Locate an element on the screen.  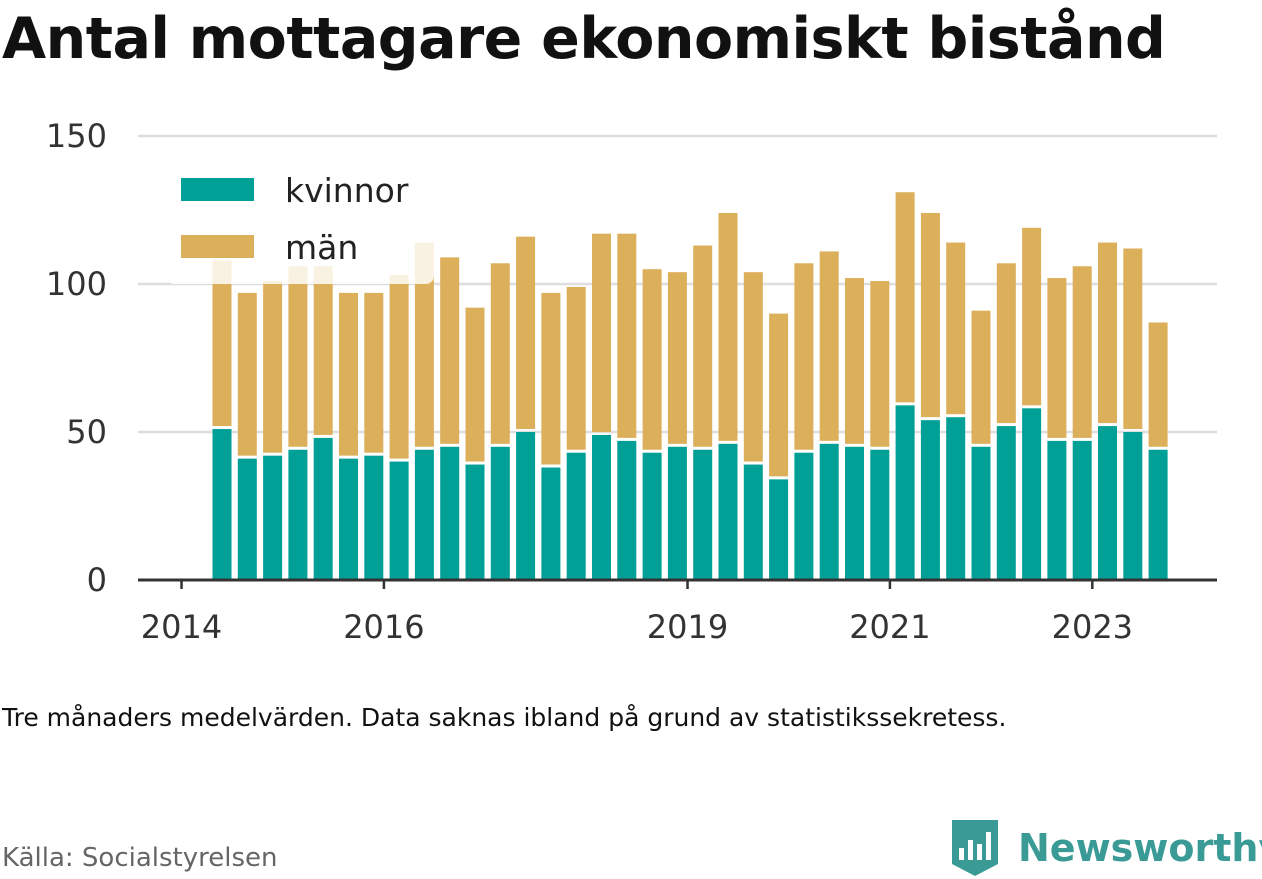
newsworthy-logo-icon is located at coordinates (975, 848).